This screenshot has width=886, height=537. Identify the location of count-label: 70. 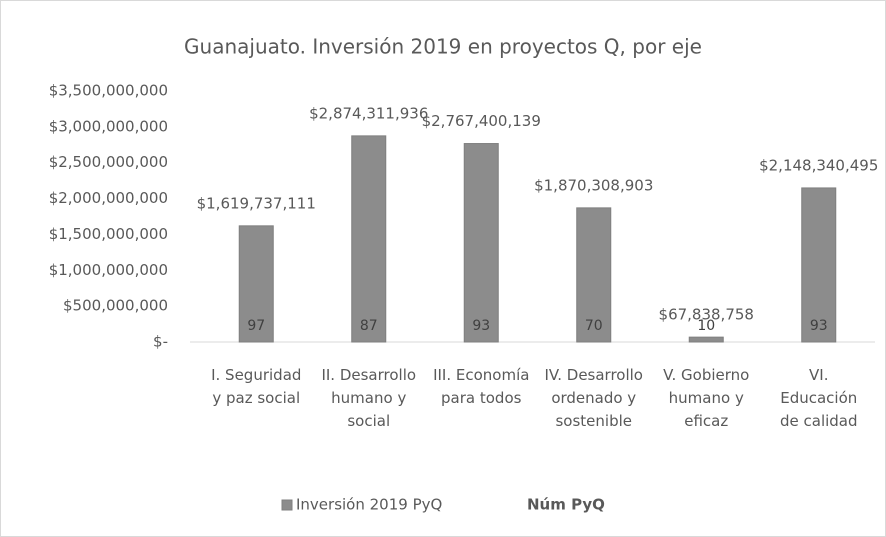
(594, 326).